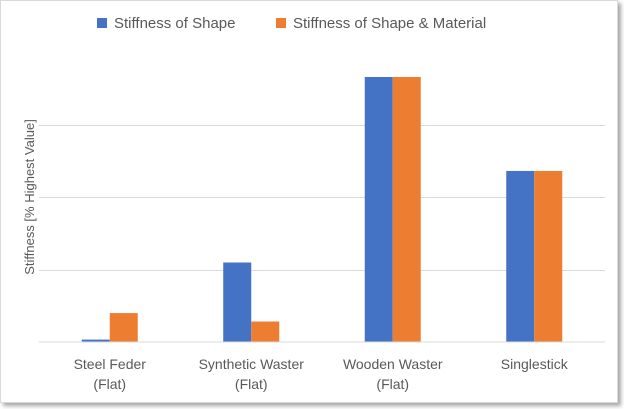  What do you see at coordinates (110, 364) in the screenshot?
I see `x-tick-label: Steel Feder` at bounding box center [110, 364].